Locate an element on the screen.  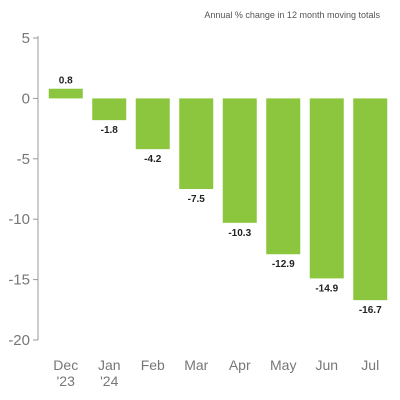
x-tick-label: Mar is located at coordinates (196, 365).